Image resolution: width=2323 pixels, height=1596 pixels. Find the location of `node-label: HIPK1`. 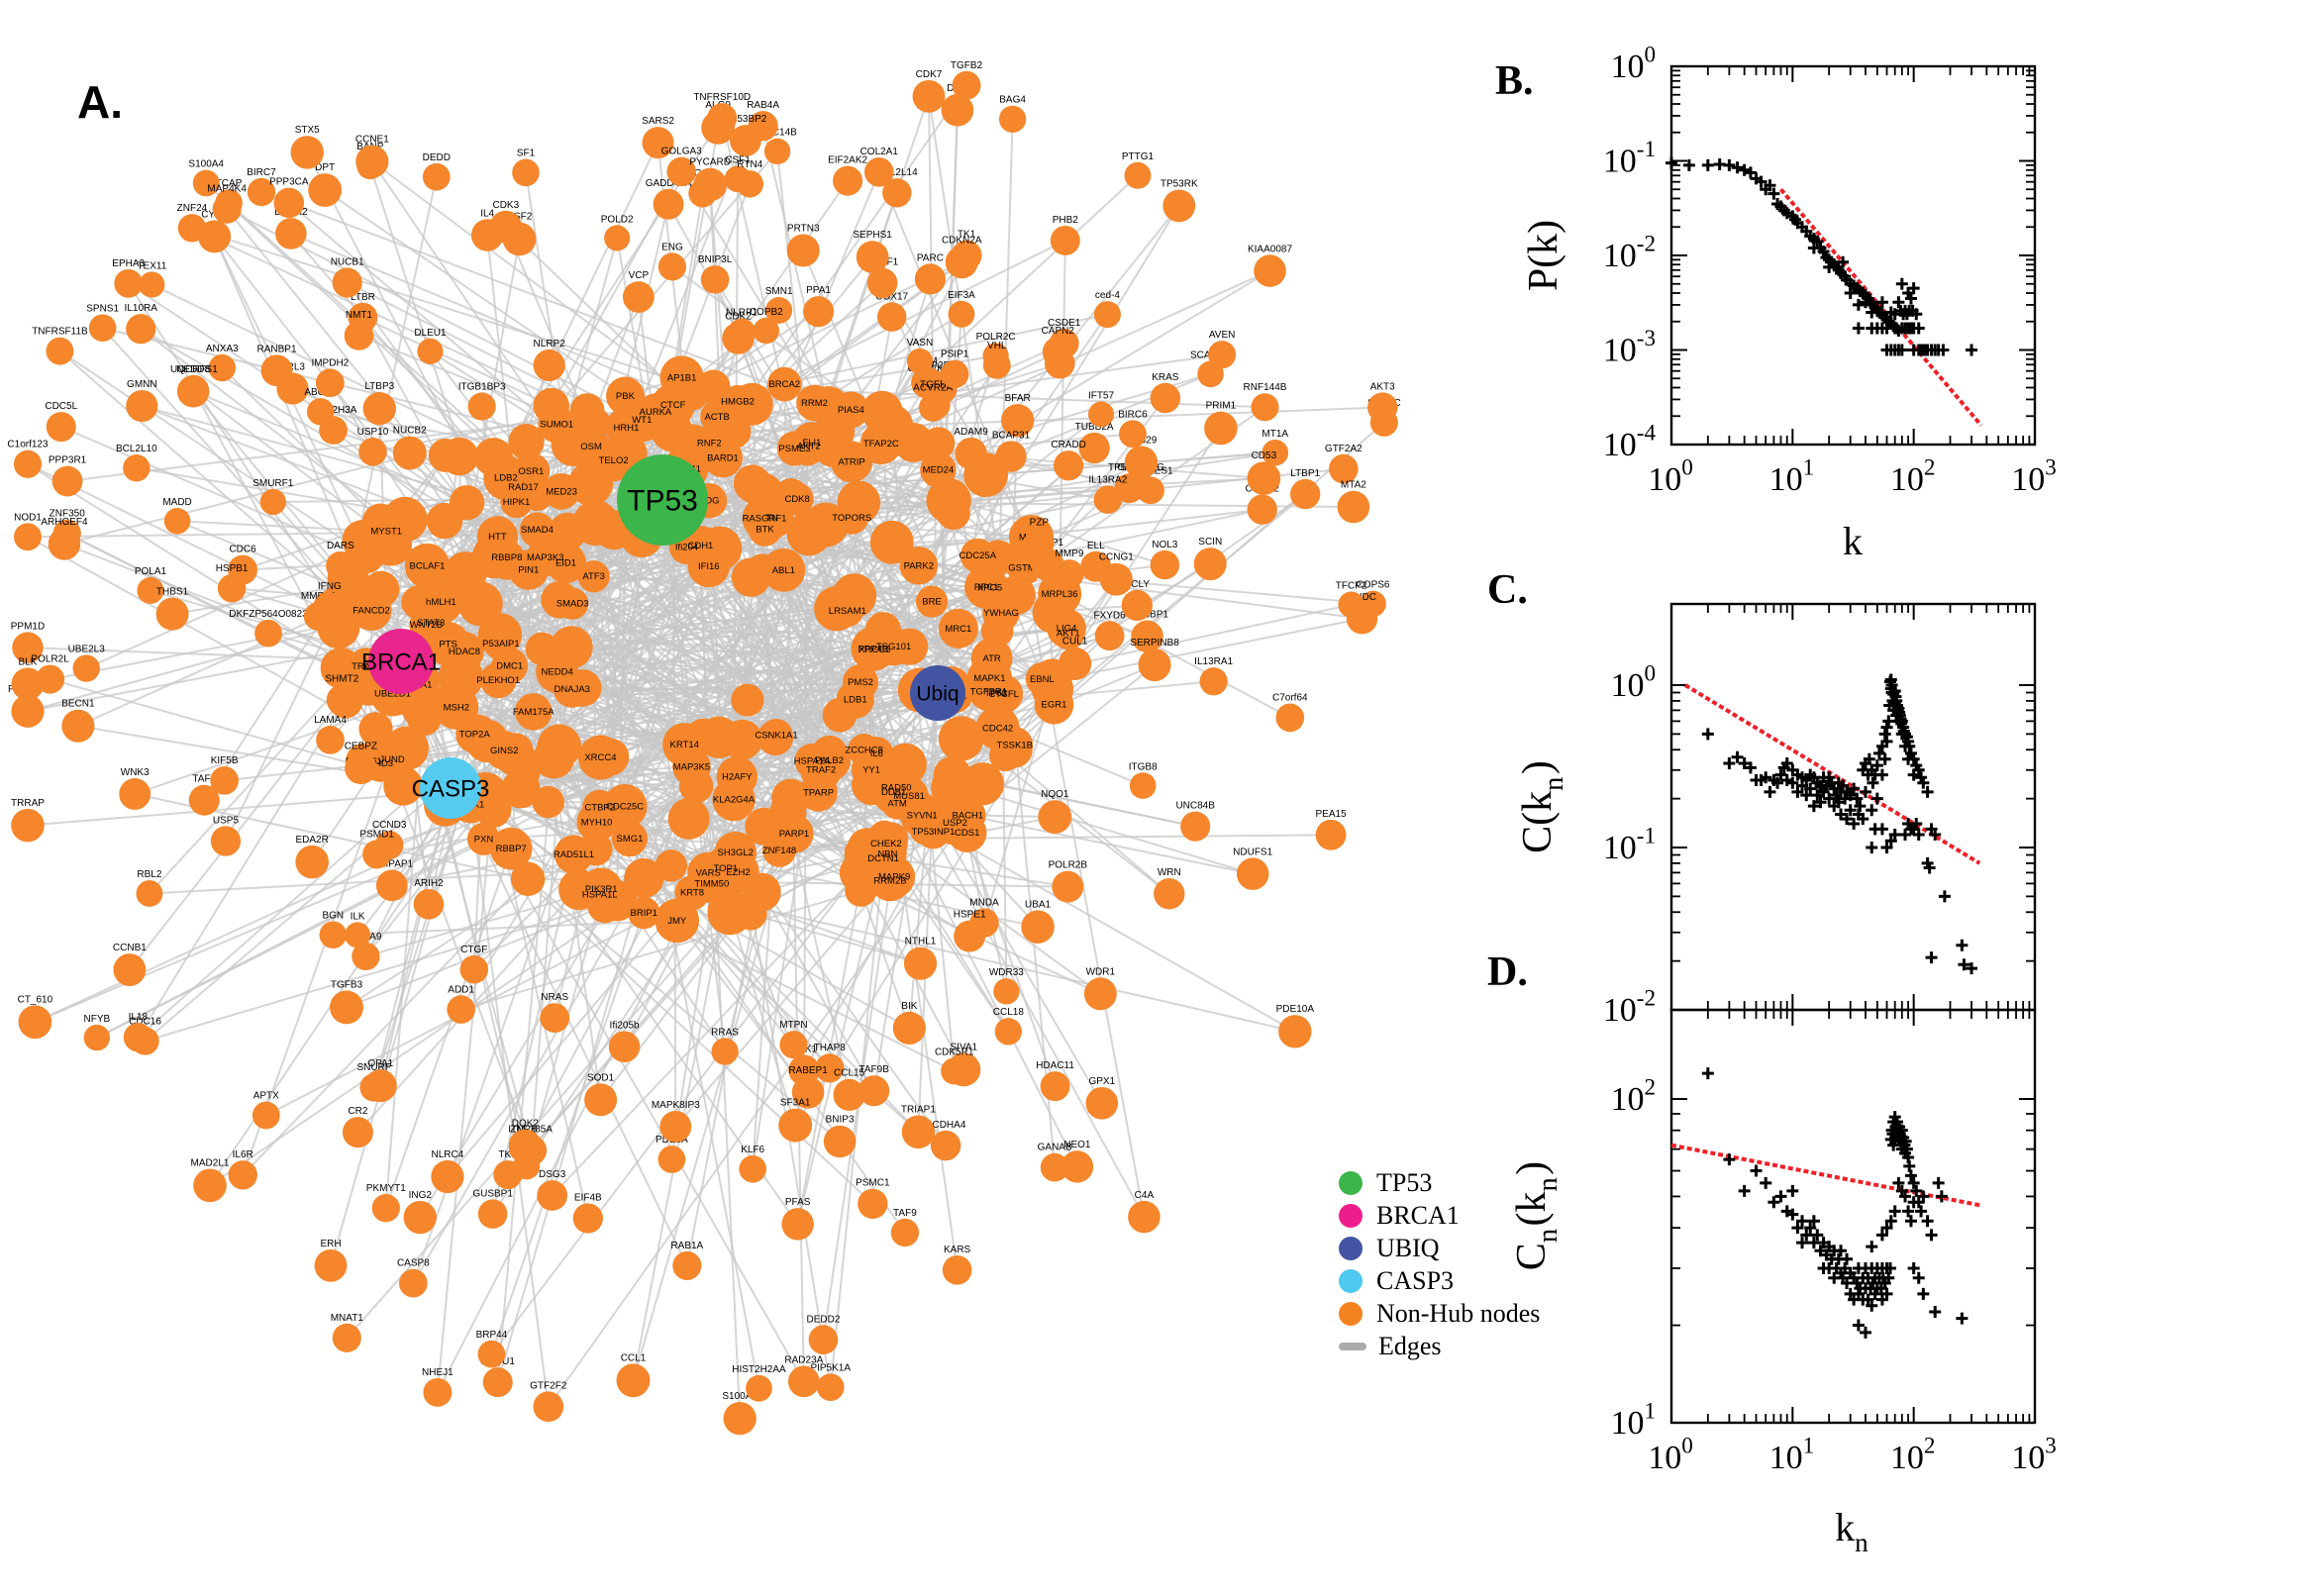

node-label: HIPK1 is located at coordinates (516, 503).